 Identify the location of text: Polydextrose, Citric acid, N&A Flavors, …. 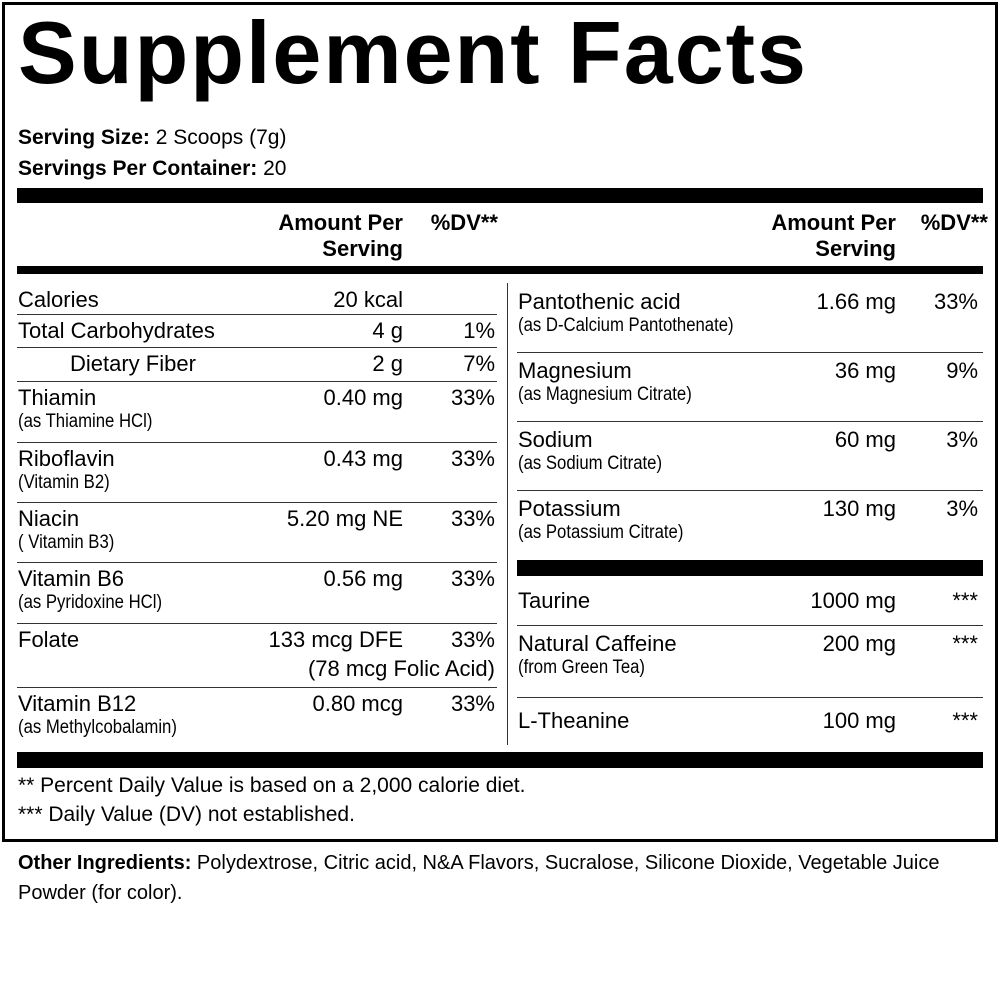
(479, 878).